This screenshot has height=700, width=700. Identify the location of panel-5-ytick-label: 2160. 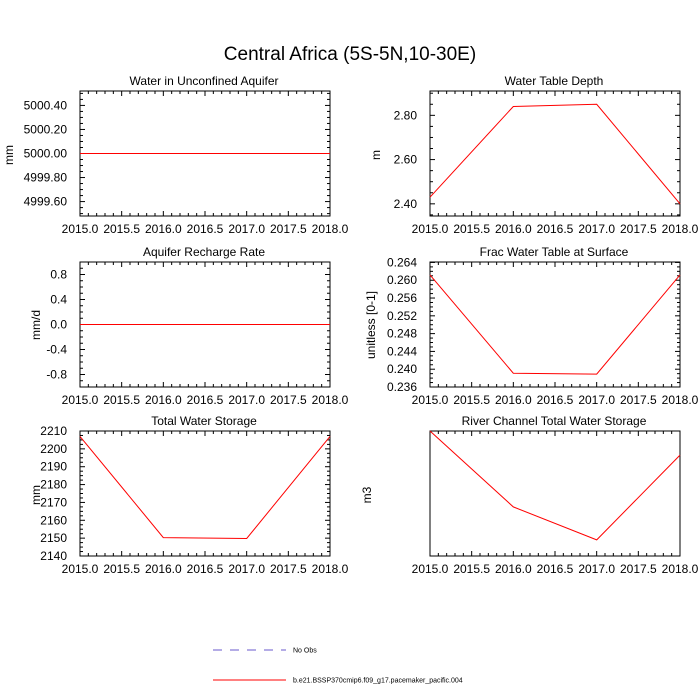
(53, 520).